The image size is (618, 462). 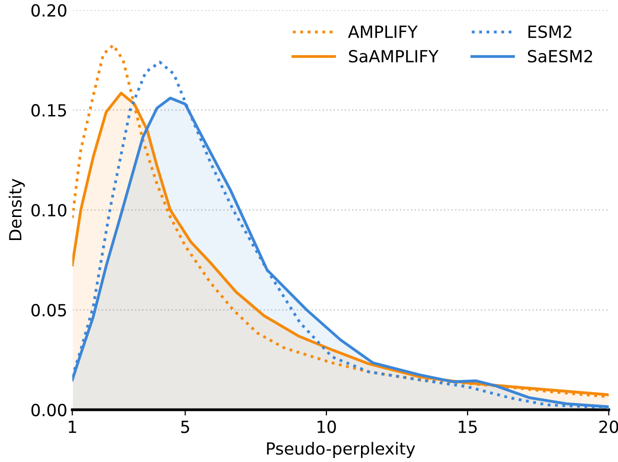 I want to click on y-tick-label: 0.00, so click(x=48, y=410).